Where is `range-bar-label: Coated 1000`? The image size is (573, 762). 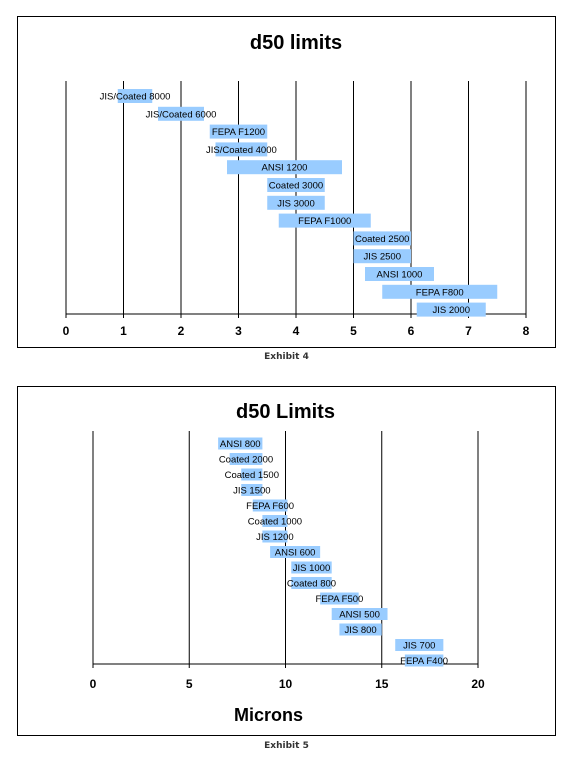
range-bar-label: Coated 1000 is located at coordinates (275, 522).